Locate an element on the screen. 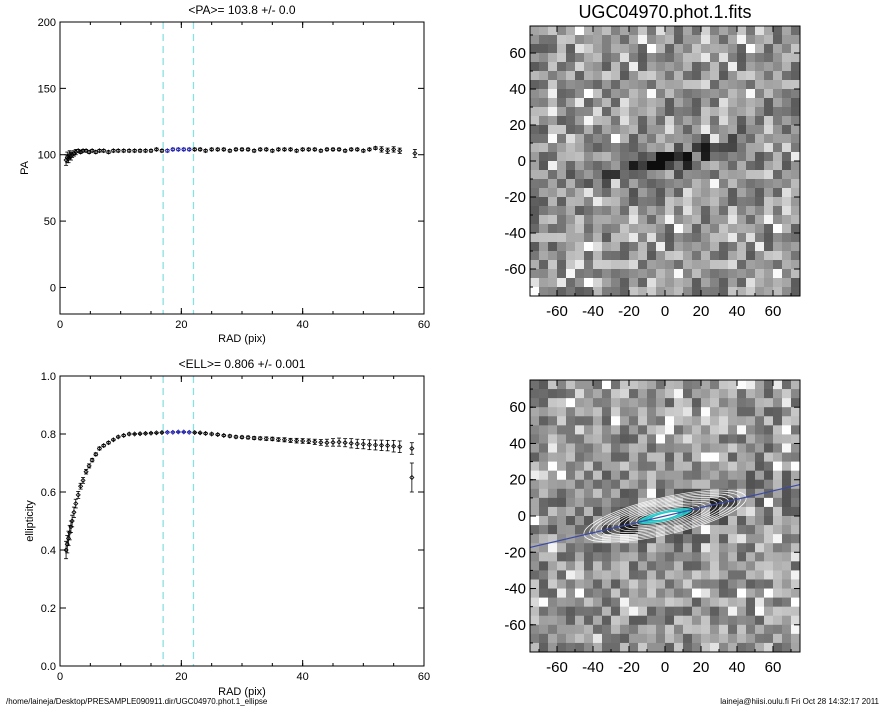 The image size is (885, 708). ell-plot-xlabel: RAD (pix) is located at coordinates (242, 692).